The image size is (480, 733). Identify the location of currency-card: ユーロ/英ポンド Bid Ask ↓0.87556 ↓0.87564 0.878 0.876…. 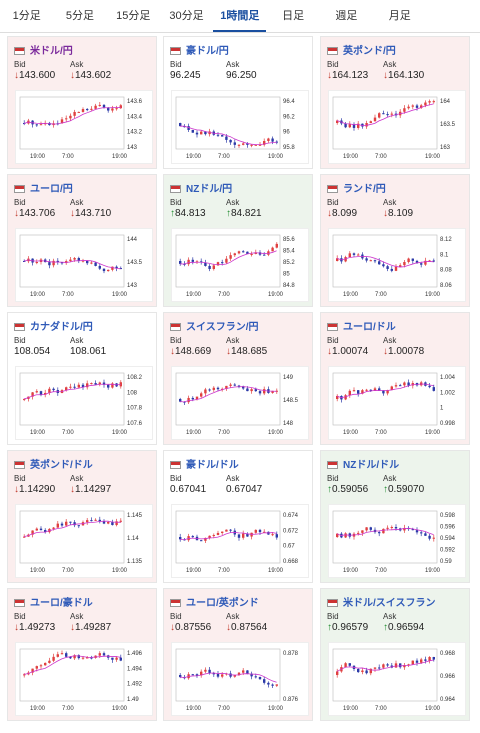
(238, 654).